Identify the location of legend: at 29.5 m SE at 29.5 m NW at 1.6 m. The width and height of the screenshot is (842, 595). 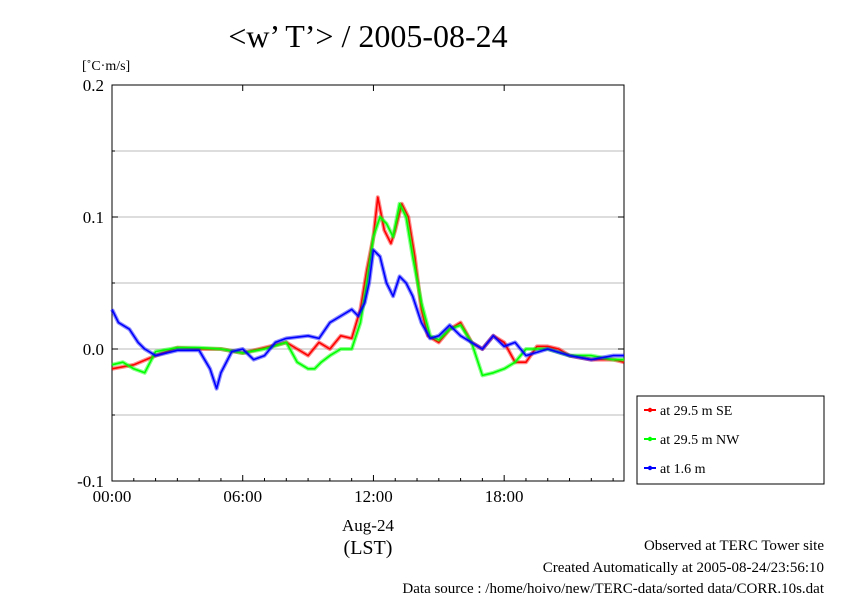
(730, 440).